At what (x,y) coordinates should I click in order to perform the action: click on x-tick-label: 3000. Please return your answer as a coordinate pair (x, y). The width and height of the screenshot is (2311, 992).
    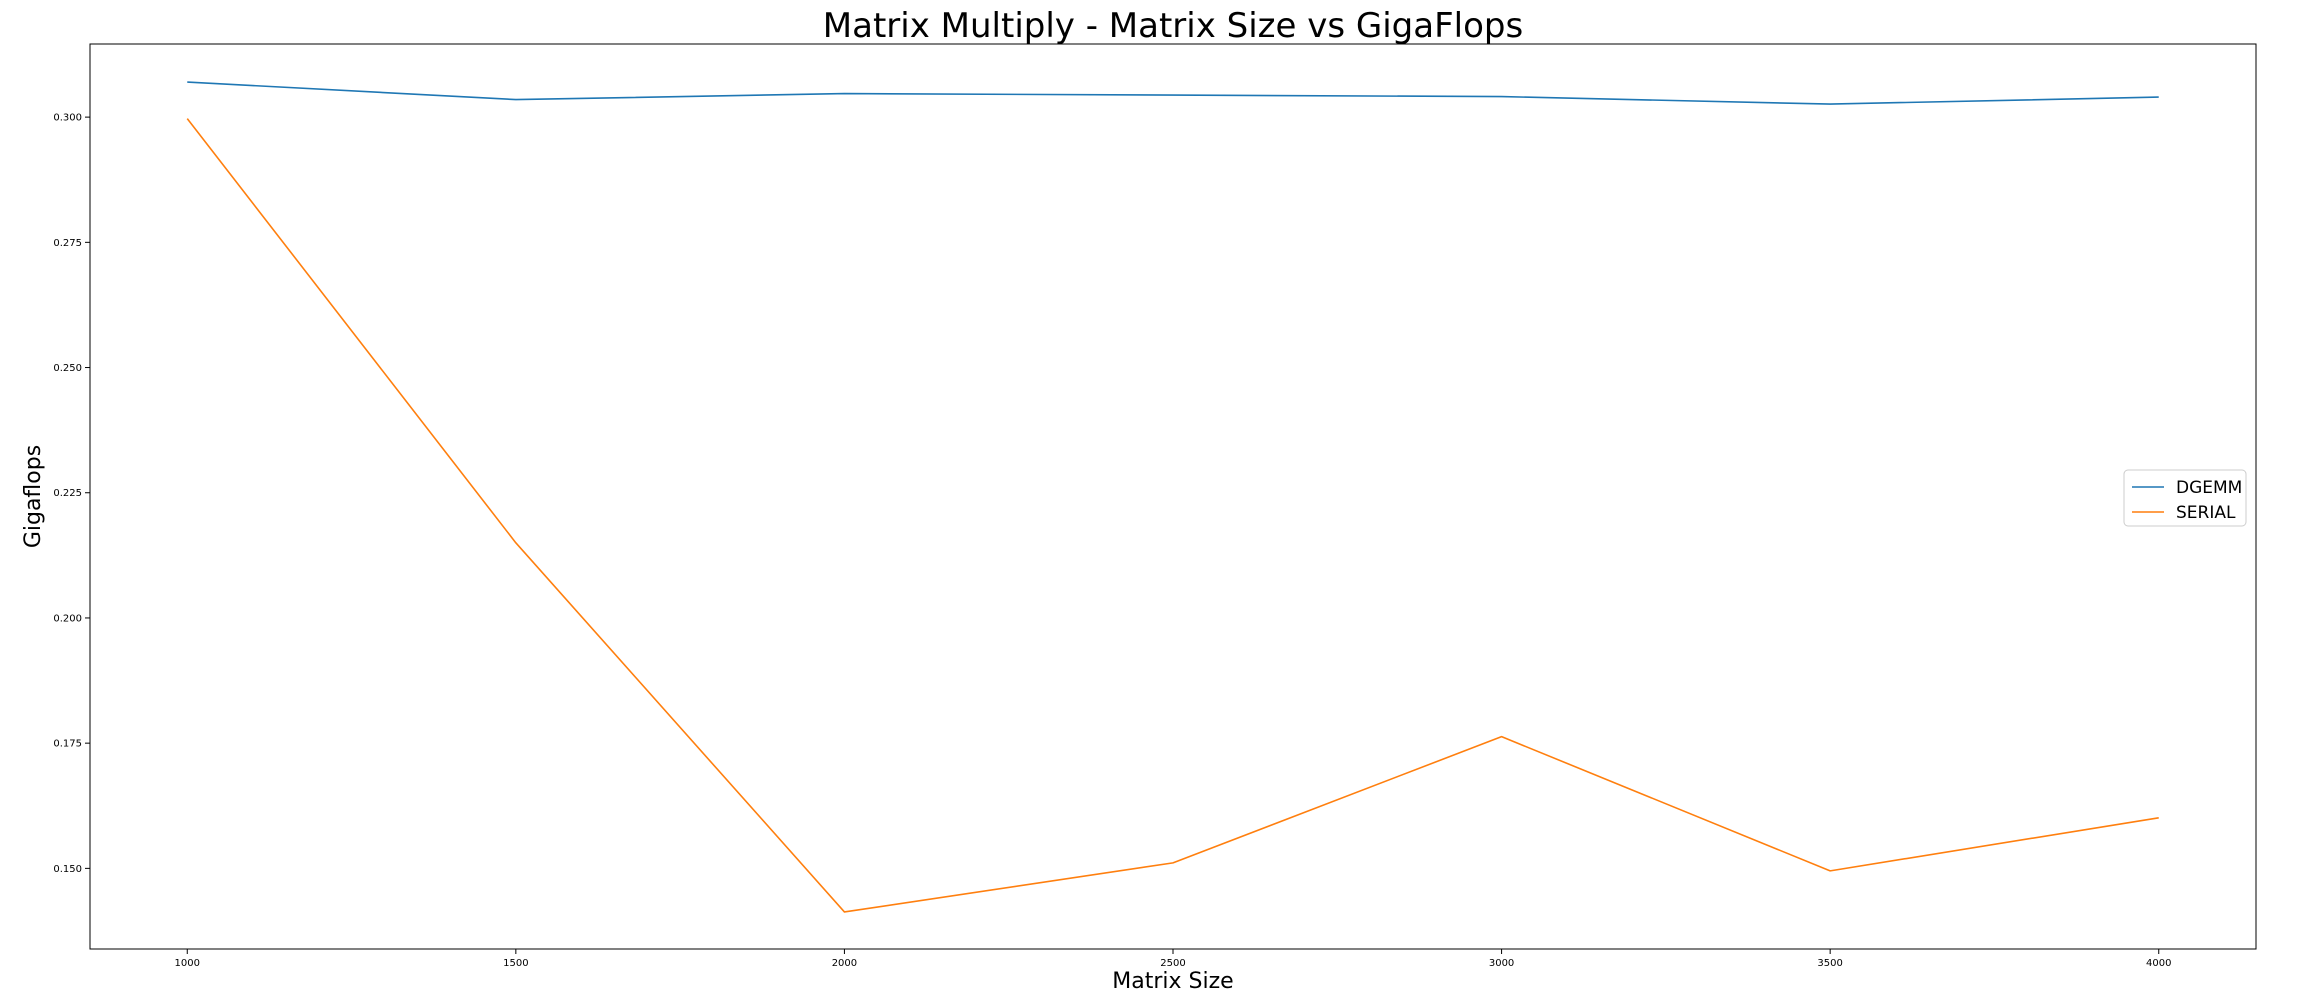
    Looking at the image, I should click on (1501, 963).